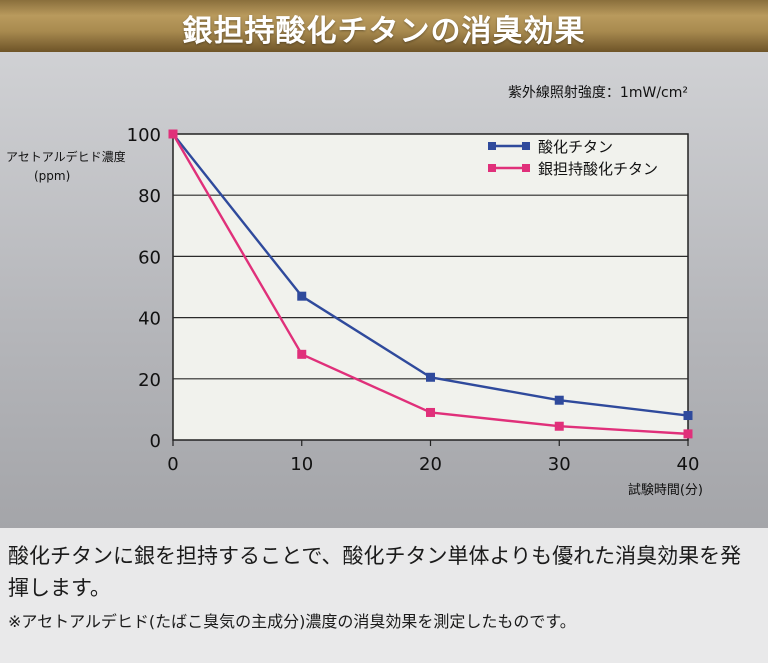 This screenshot has width=768, height=663. I want to click on y-tick-label: 100, so click(144, 135).